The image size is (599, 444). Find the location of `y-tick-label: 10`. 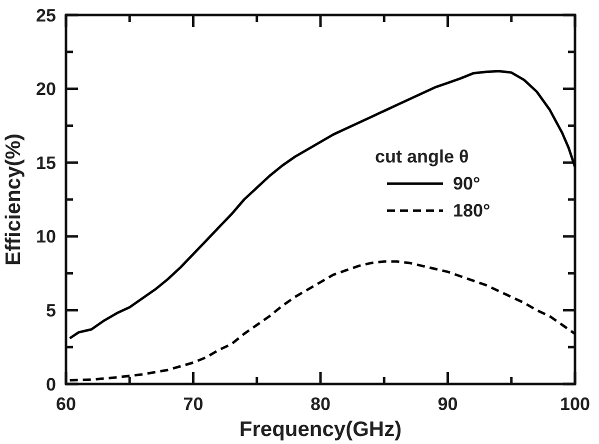

y-tick-label: 10 is located at coordinates (46, 236).